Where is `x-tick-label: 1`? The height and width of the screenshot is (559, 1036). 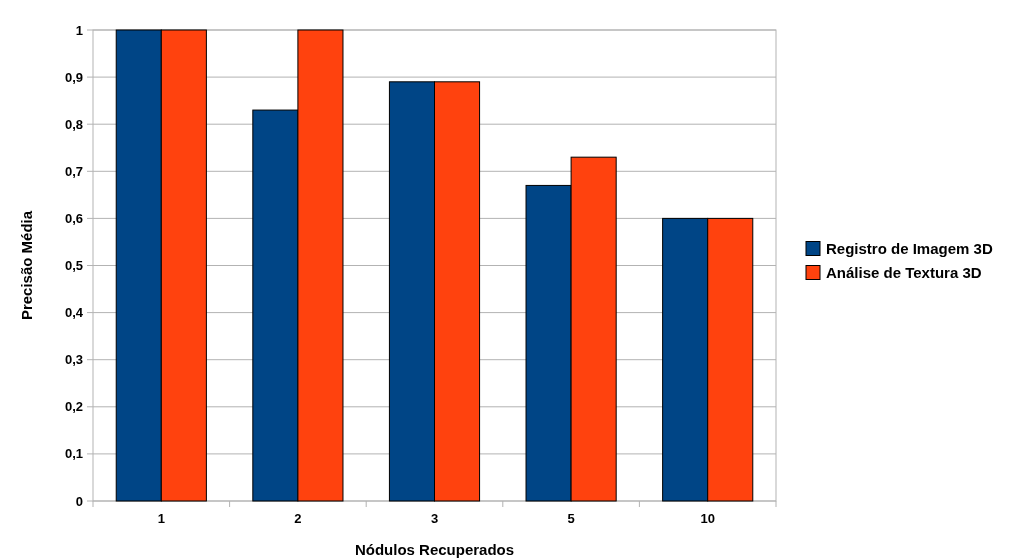
x-tick-label: 1 is located at coordinates (161, 518).